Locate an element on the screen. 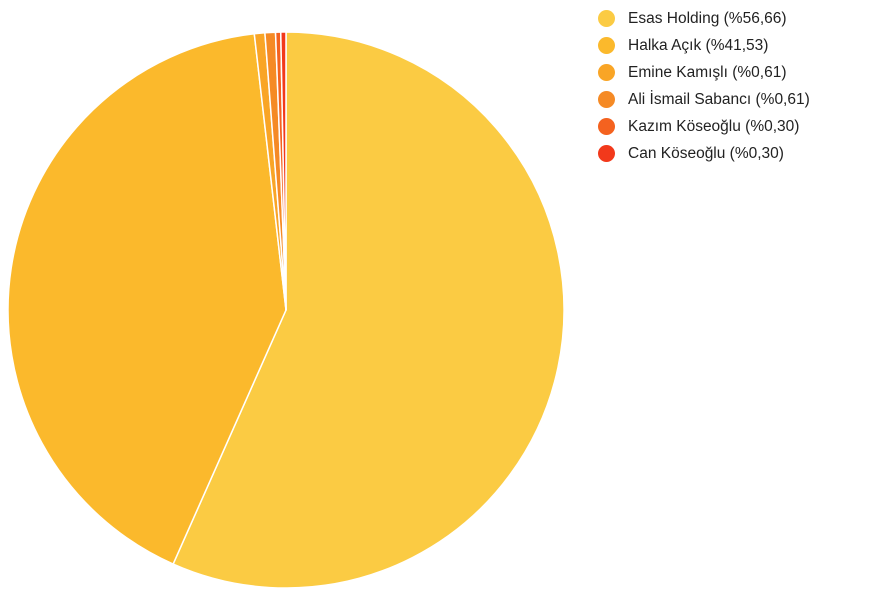 The height and width of the screenshot is (599, 886). legend-item-esas-holding: Esas Holding (%56,66) is located at coordinates (704, 18).